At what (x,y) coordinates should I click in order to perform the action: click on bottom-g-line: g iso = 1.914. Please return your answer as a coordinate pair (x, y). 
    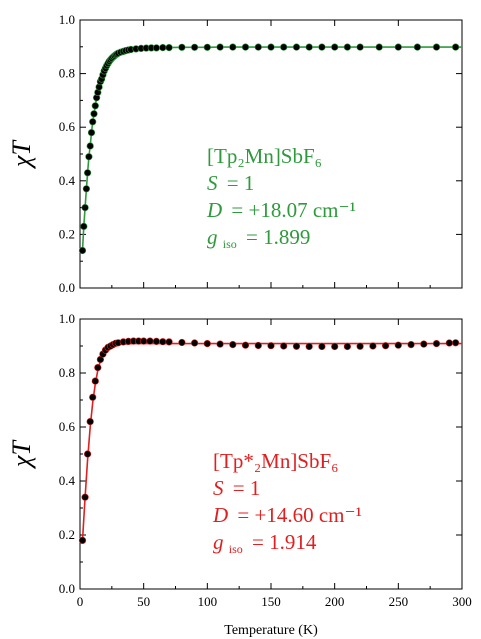
    Looking at the image, I should click on (265, 544).